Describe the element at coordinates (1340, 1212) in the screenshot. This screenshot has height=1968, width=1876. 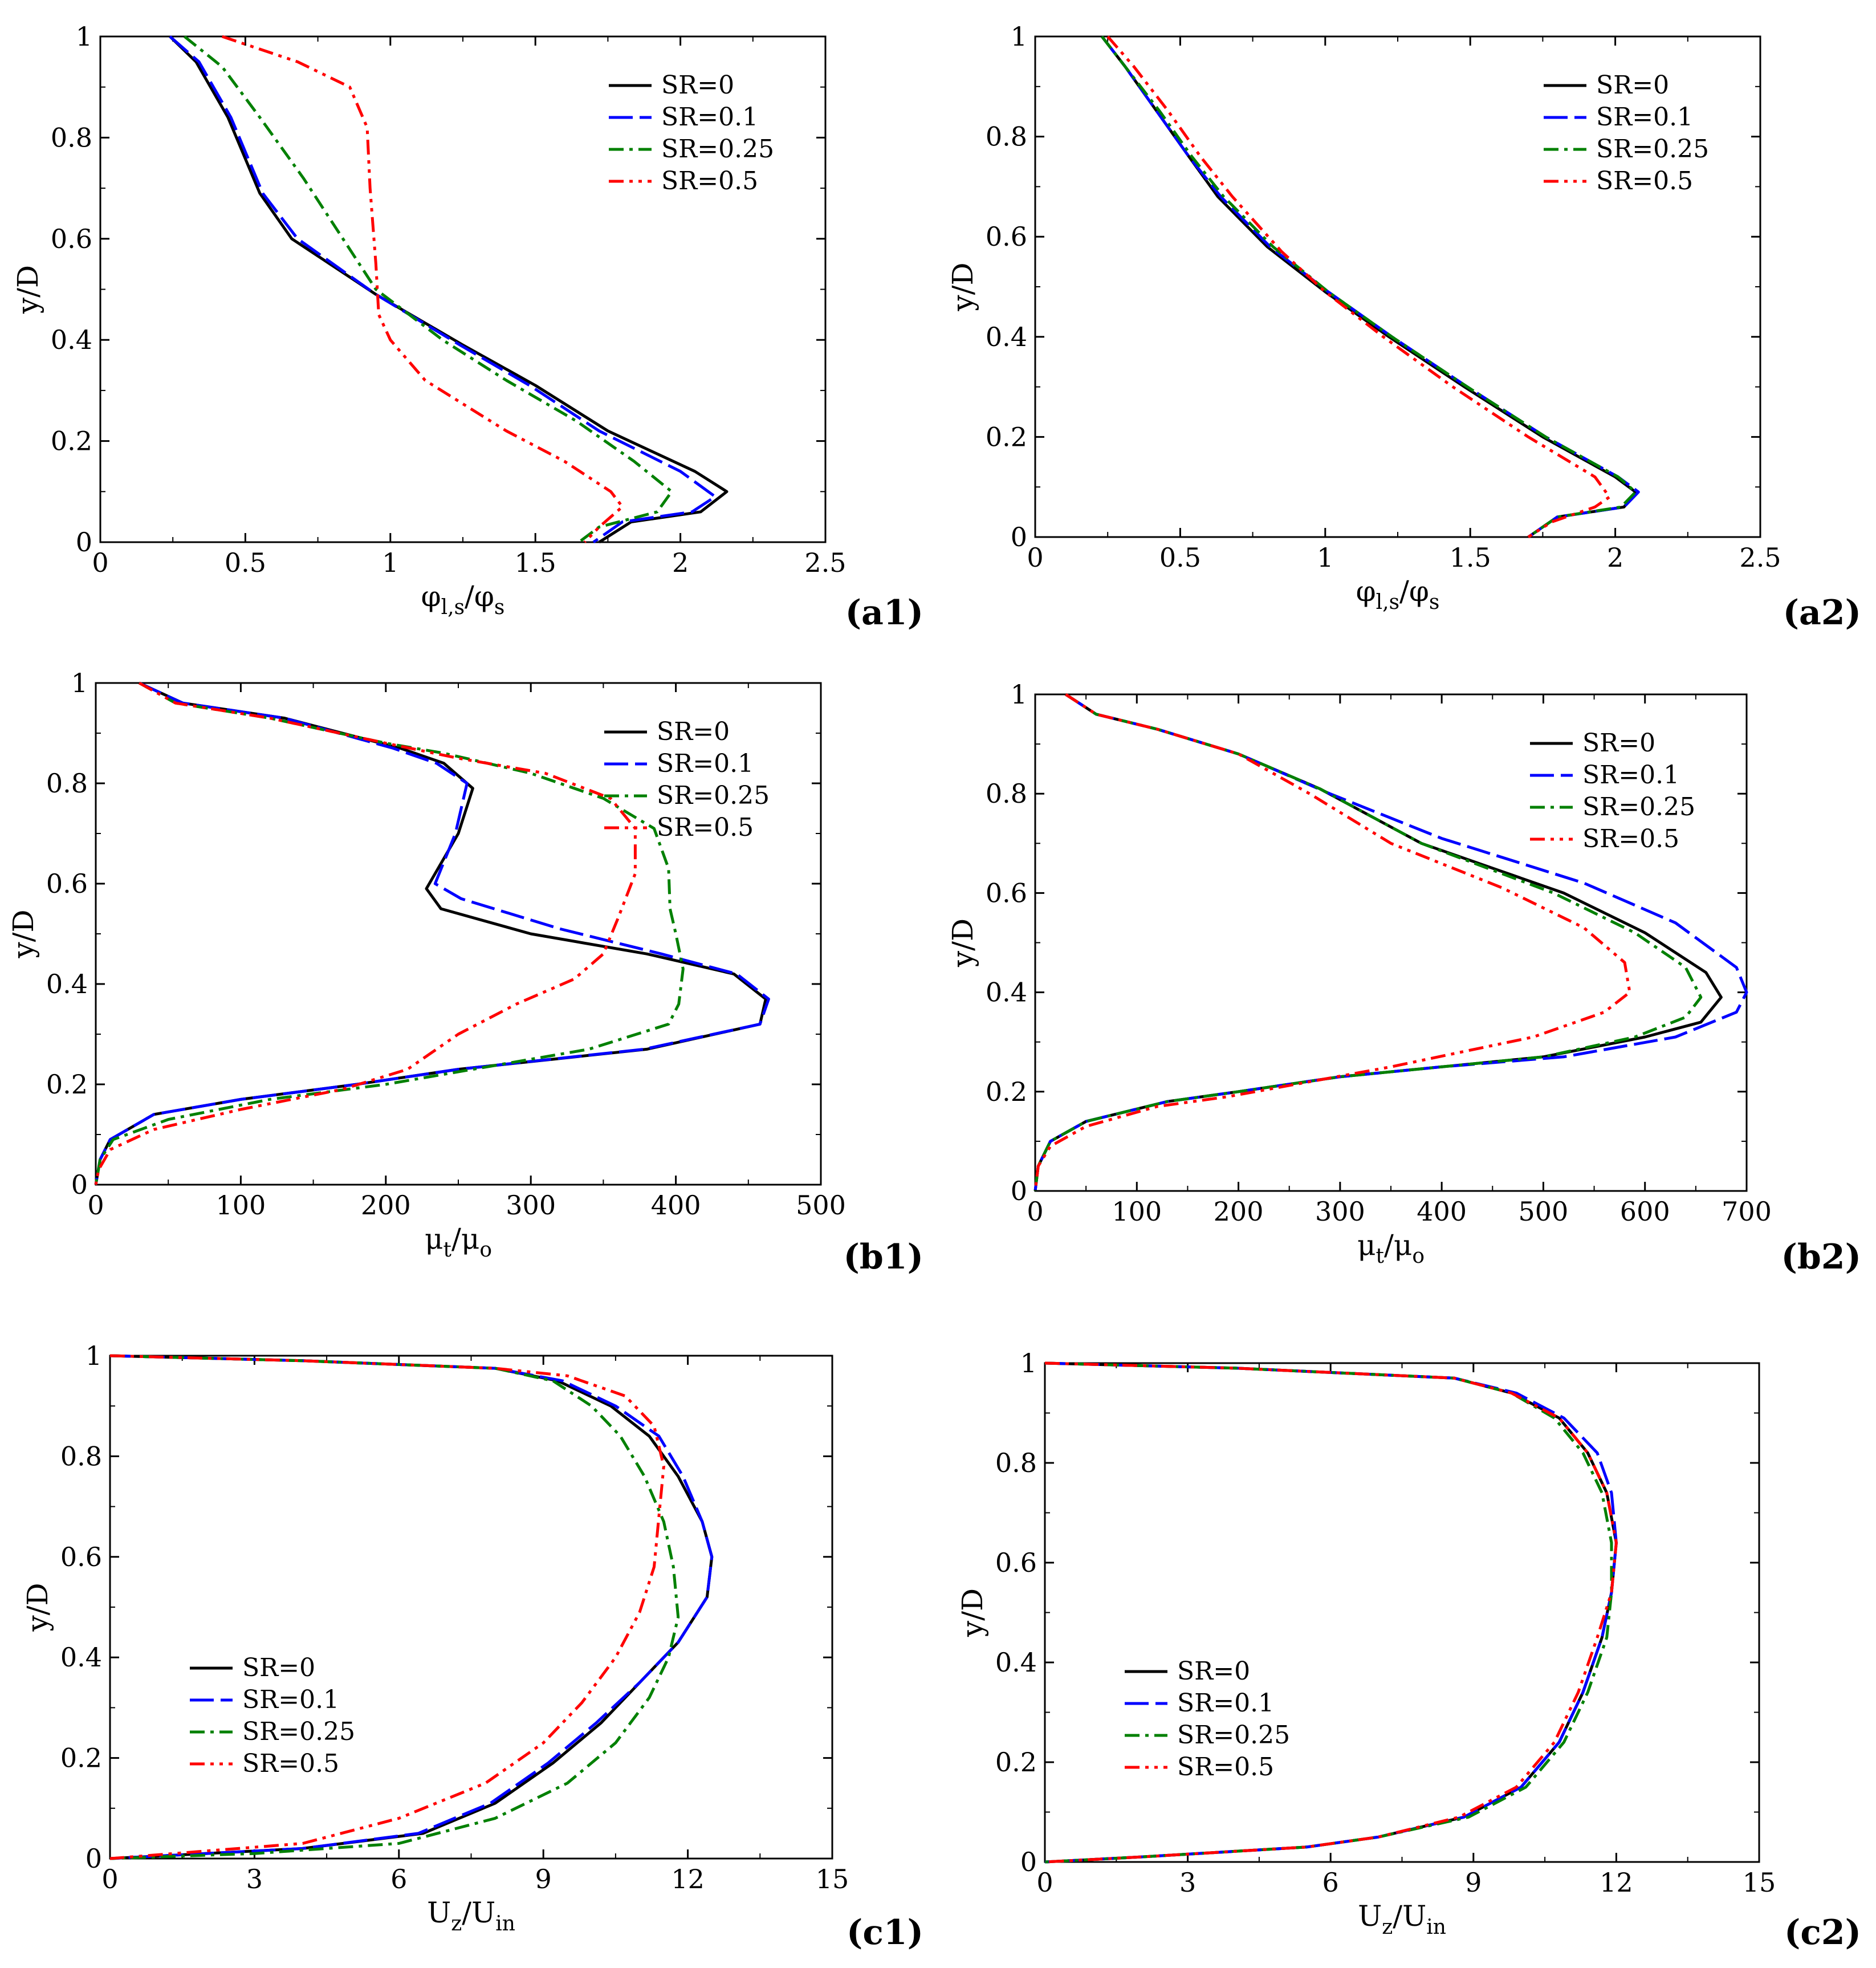
I see `x-tick-label: 300` at that location.